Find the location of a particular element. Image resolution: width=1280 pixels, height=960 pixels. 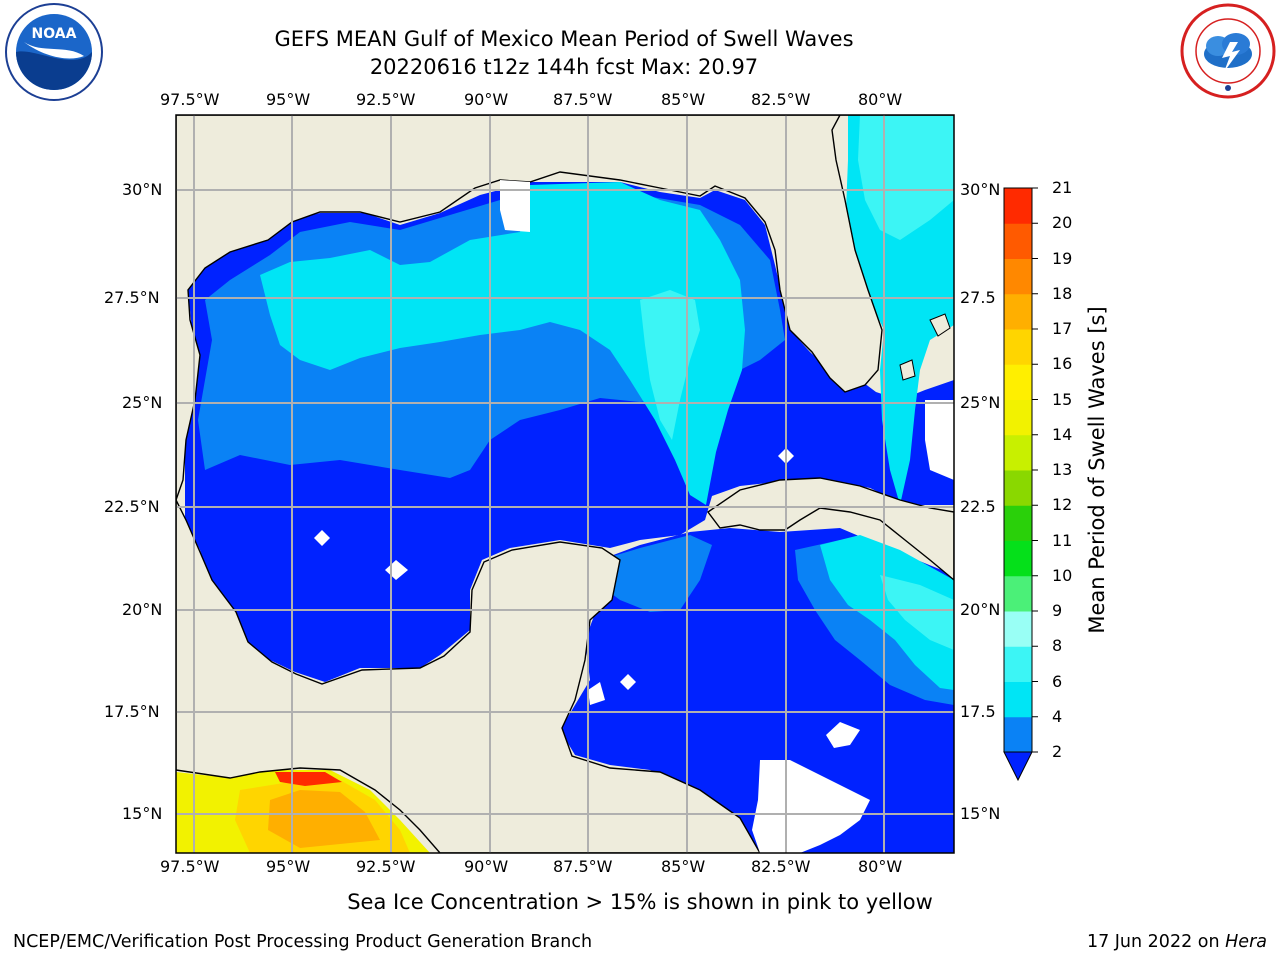

colorbar-tick-label: 15 is located at coordinates (1062, 399).